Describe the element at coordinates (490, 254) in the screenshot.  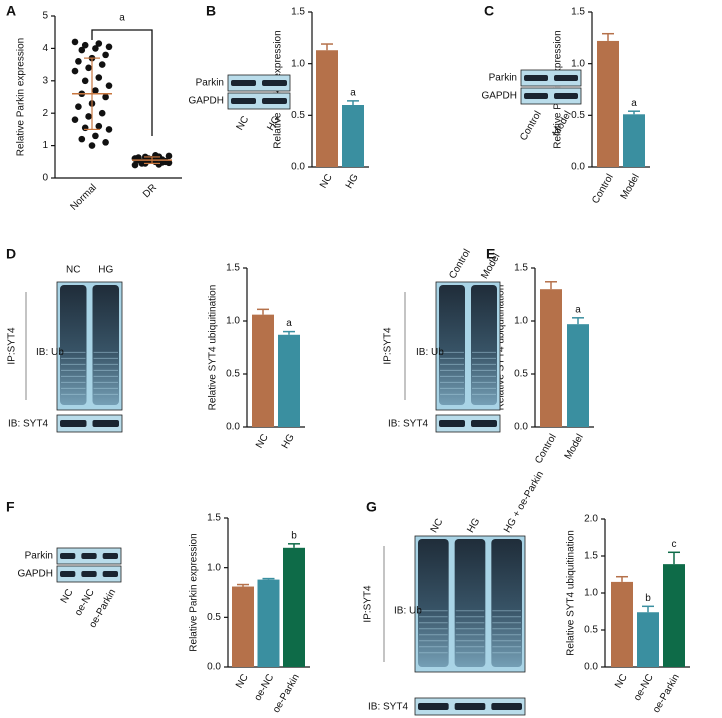
I see `panel-letter: E` at that location.